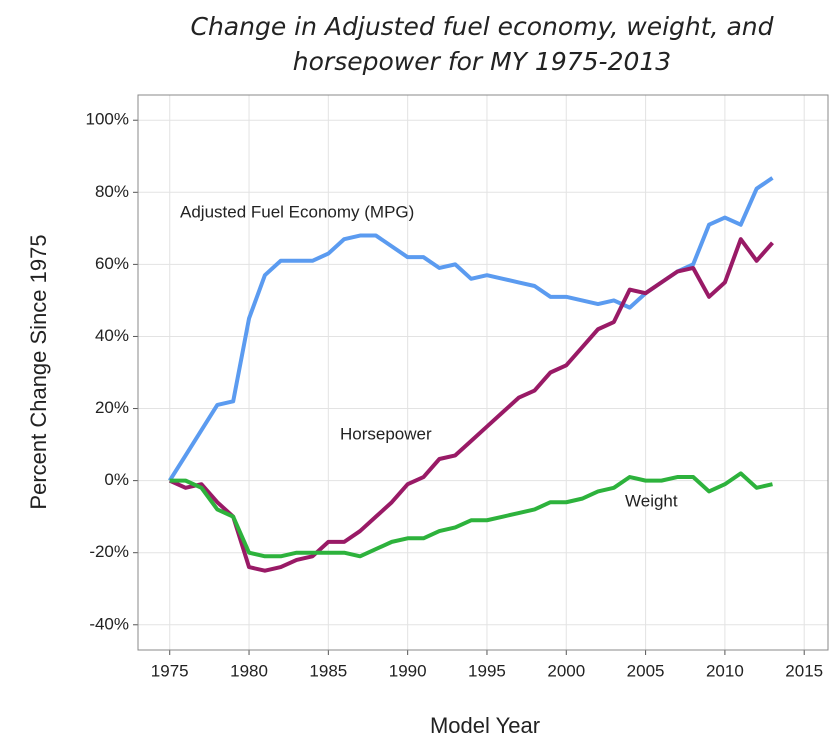 The height and width of the screenshot is (744, 831). I want to click on y-tick-label: 0%, so click(116, 479).